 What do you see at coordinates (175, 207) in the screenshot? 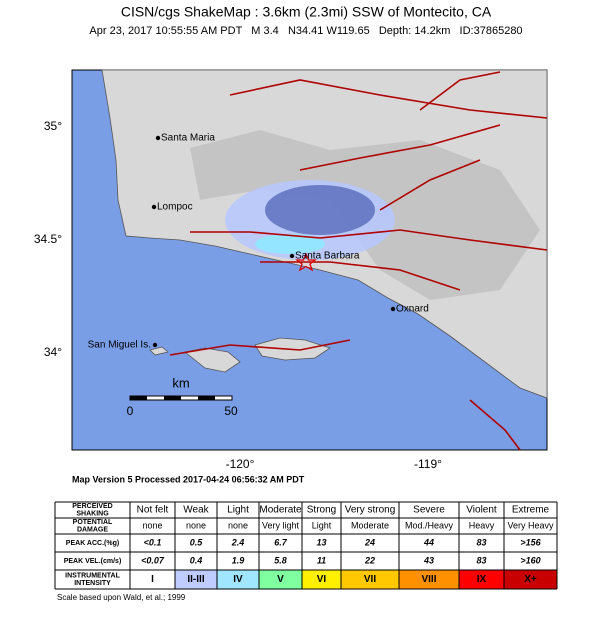
I see `place-label: Lompoc` at bounding box center [175, 207].